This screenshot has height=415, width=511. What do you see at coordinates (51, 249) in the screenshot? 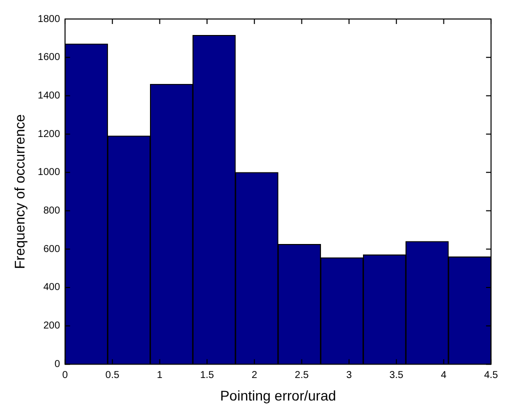
I see `y-tick-label: 600` at bounding box center [51, 249].